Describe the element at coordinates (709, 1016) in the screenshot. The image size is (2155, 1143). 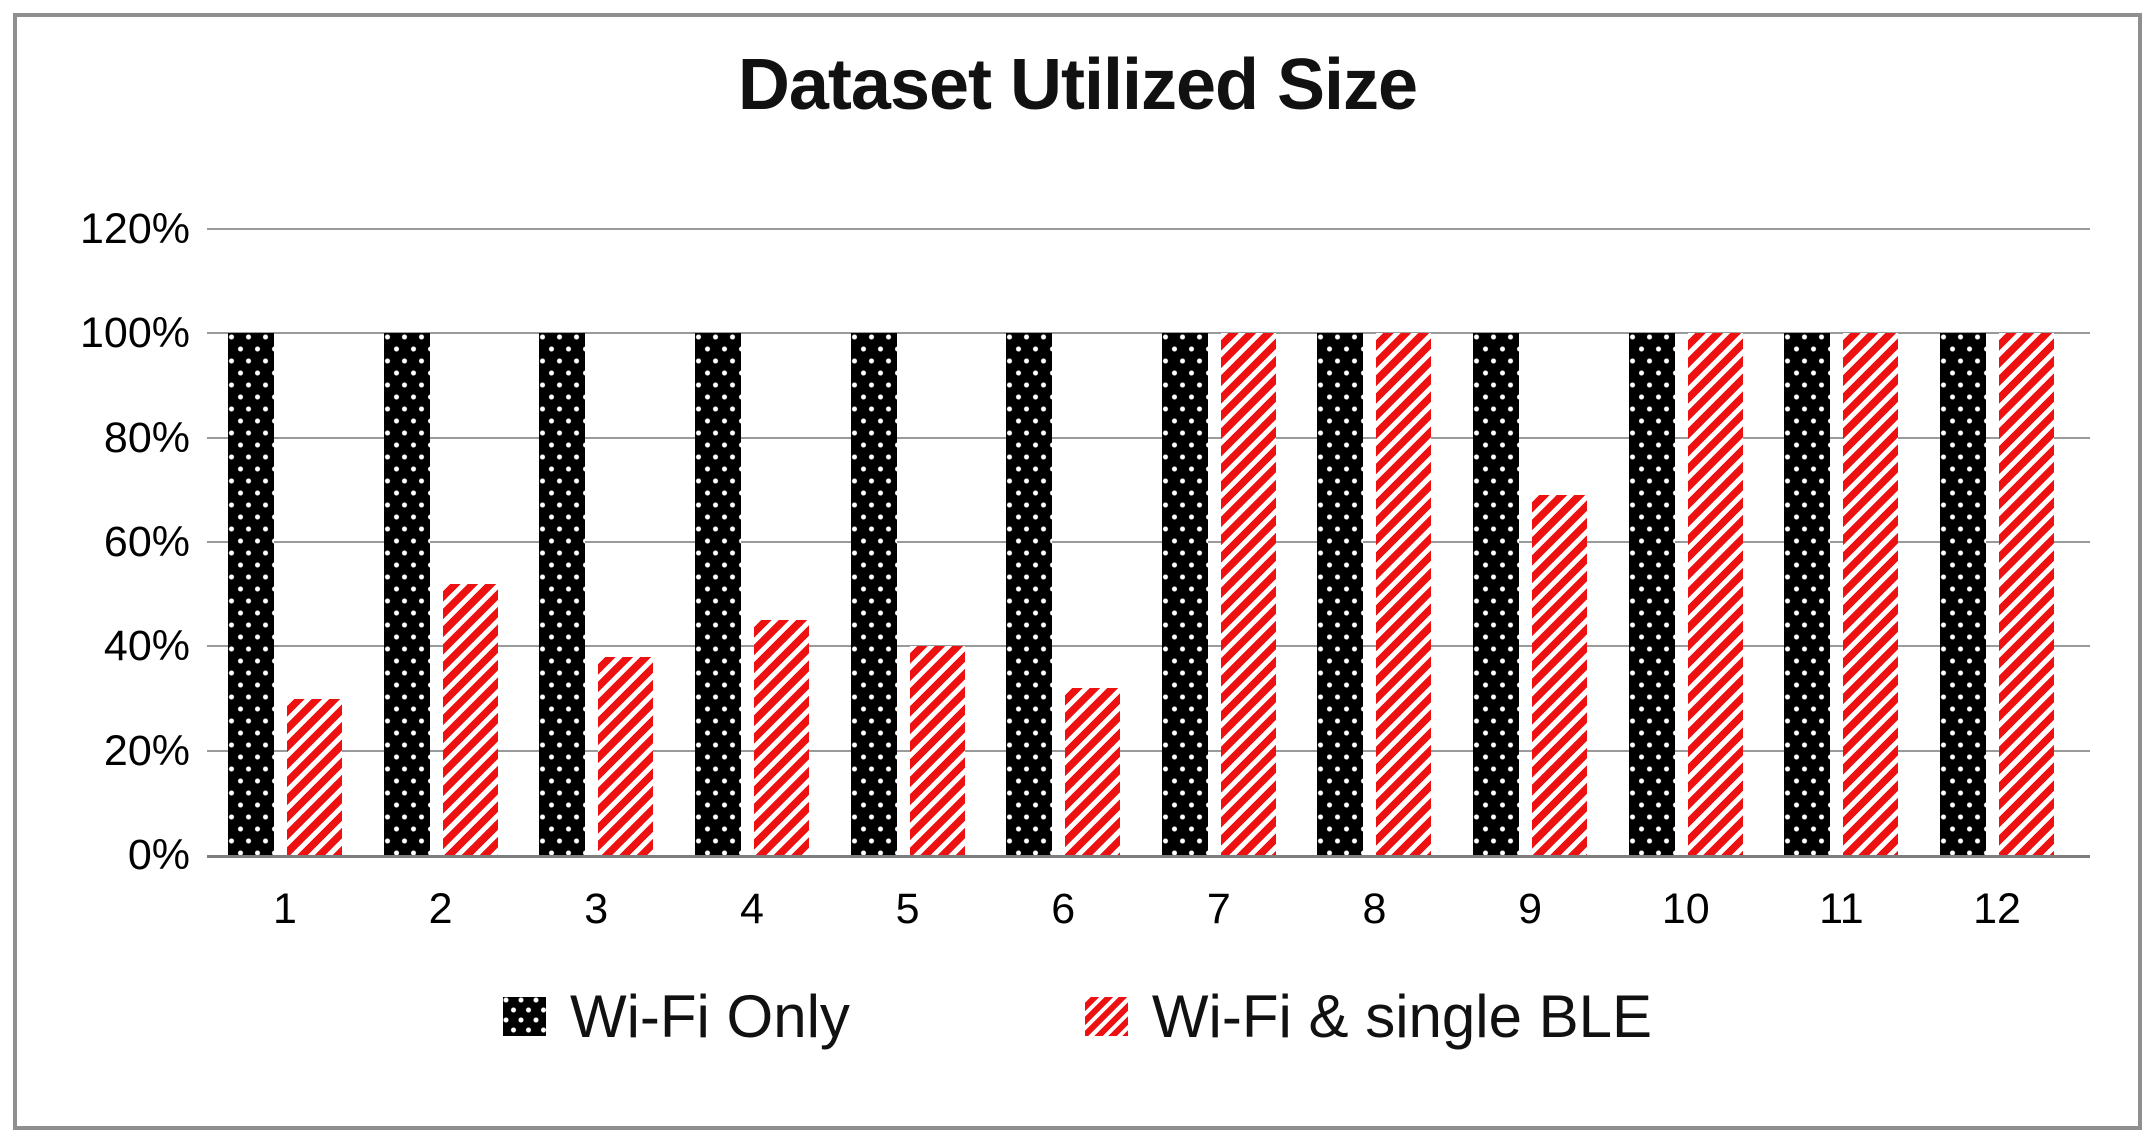
I see `legend-label-wifi-only: Wi-Fi Only` at that location.